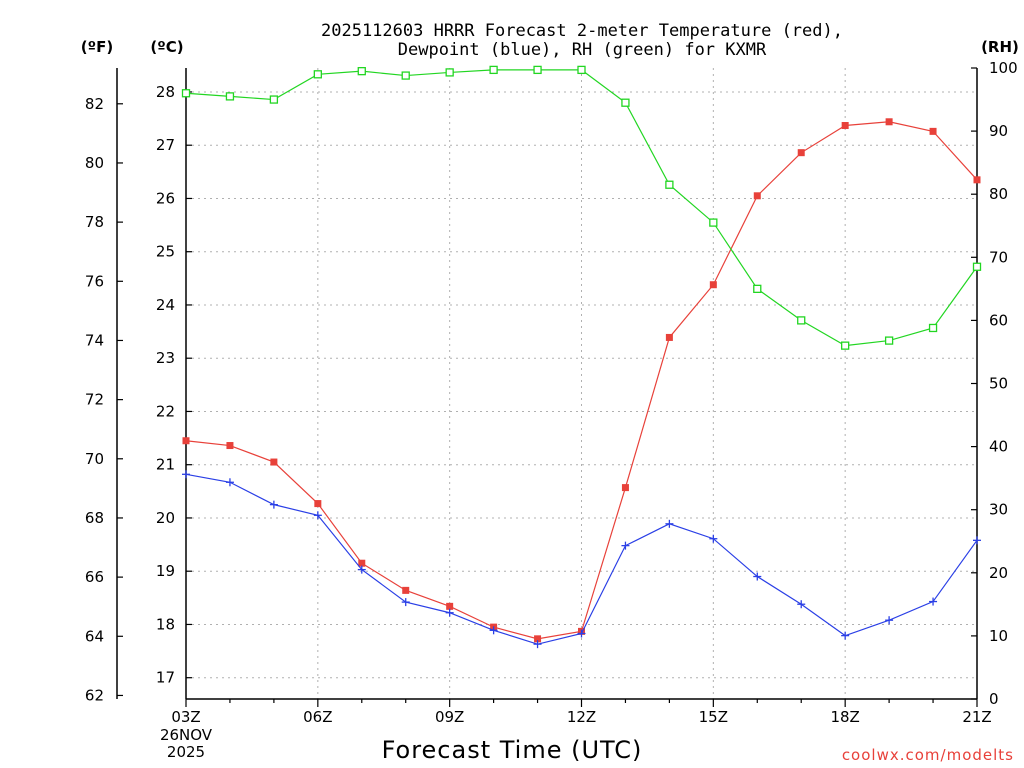  What do you see at coordinates (94, 222) in the screenshot?
I see `fahrenheit-tick-label: 78` at bounding box center [94, 222].